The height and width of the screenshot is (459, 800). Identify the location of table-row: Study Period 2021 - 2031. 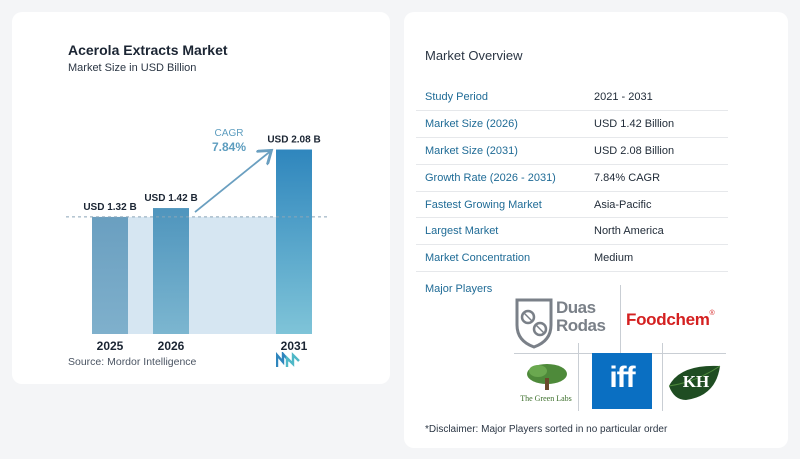
(572, 98).